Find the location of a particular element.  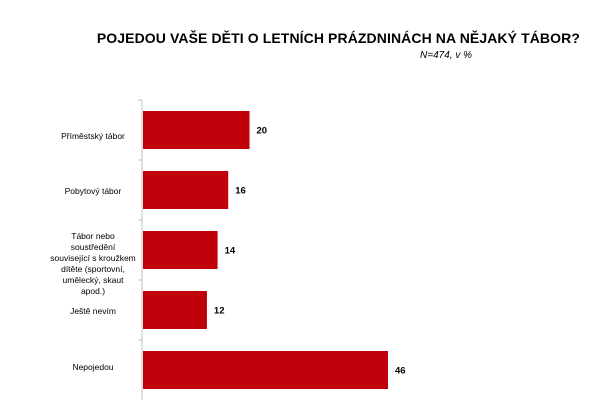

category-label-primestsky: Příměstský tábor is located at coordinates (93, 136).